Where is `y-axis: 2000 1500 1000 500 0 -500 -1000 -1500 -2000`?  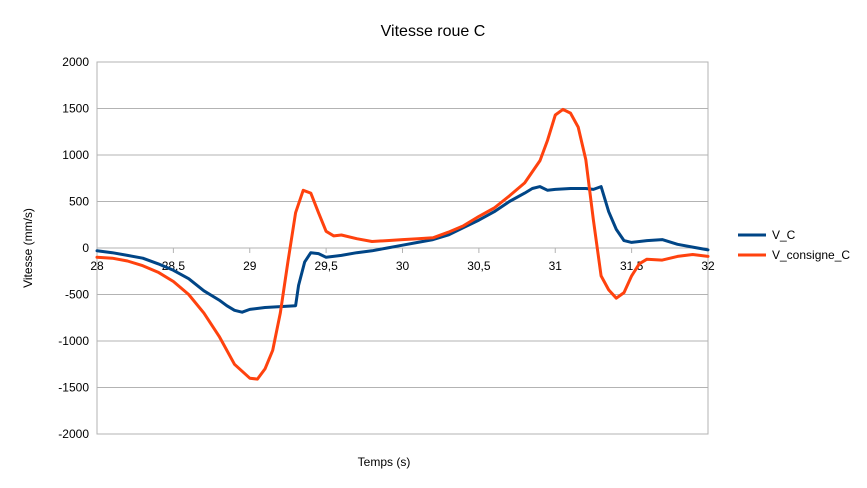 y-axis: 2000 1500 1000 500 0 -500 -1000 -1500 -2000 is located at coordinates (73, 248).